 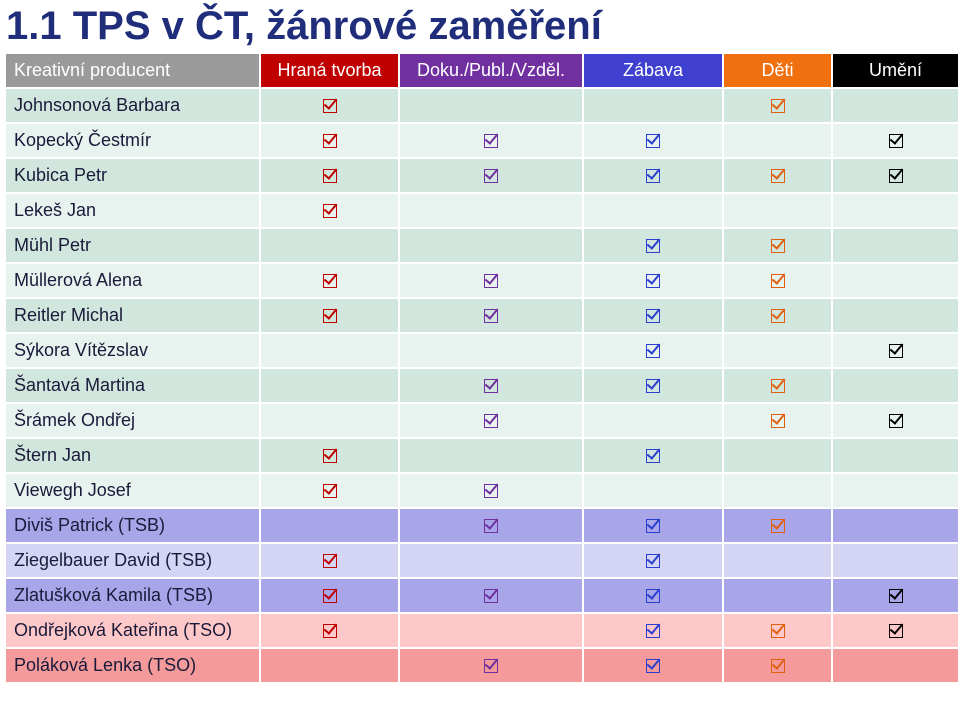 I want to click on table-row: Viewegh Josef, so click(x=482, y=490).